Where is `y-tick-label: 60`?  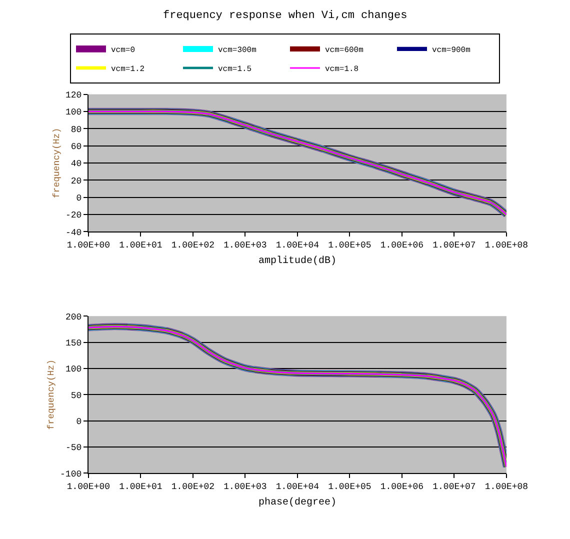 y-tick-label: 60 is located at coordinates (76, 147).